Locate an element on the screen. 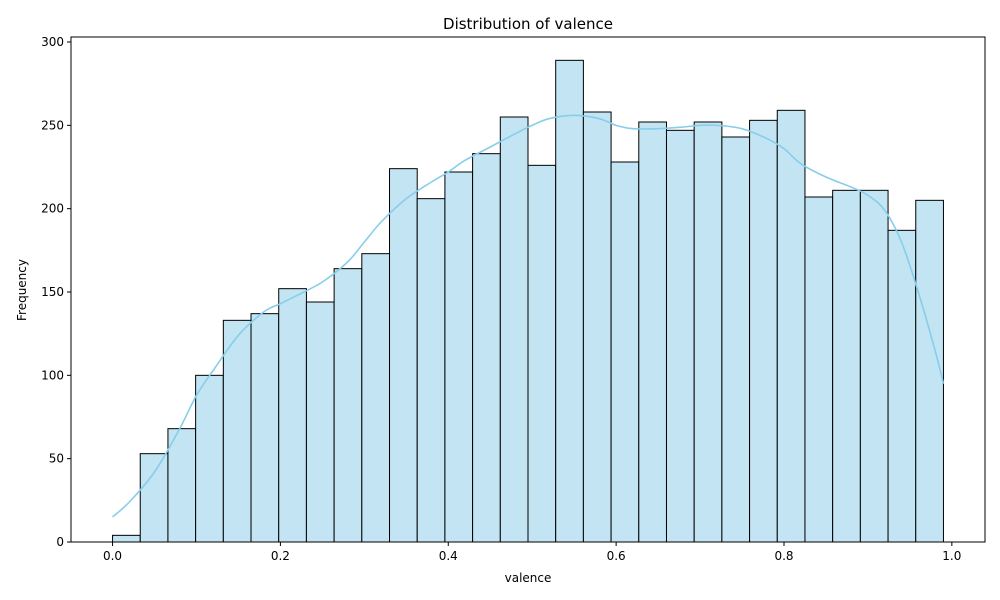  x-axis-label: valence is located at coordinates (528, 578).